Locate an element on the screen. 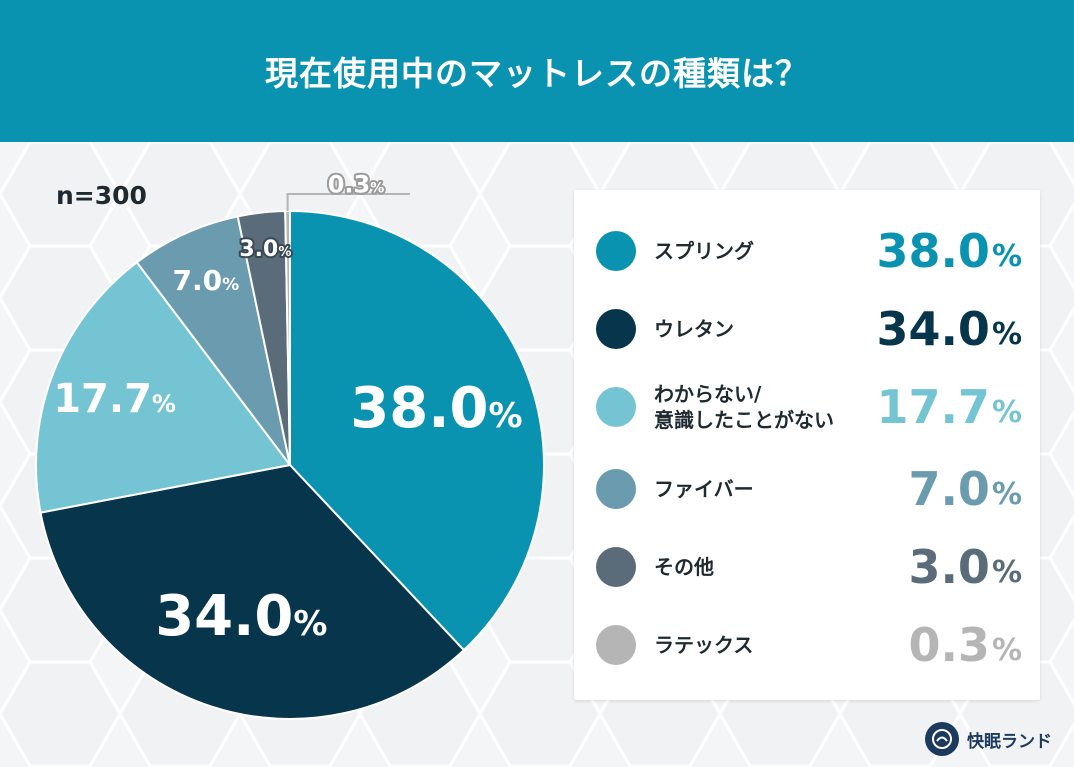 This screenshot has height=767, width=1074. pie-slice-spring is located at coordinates (417, 430).